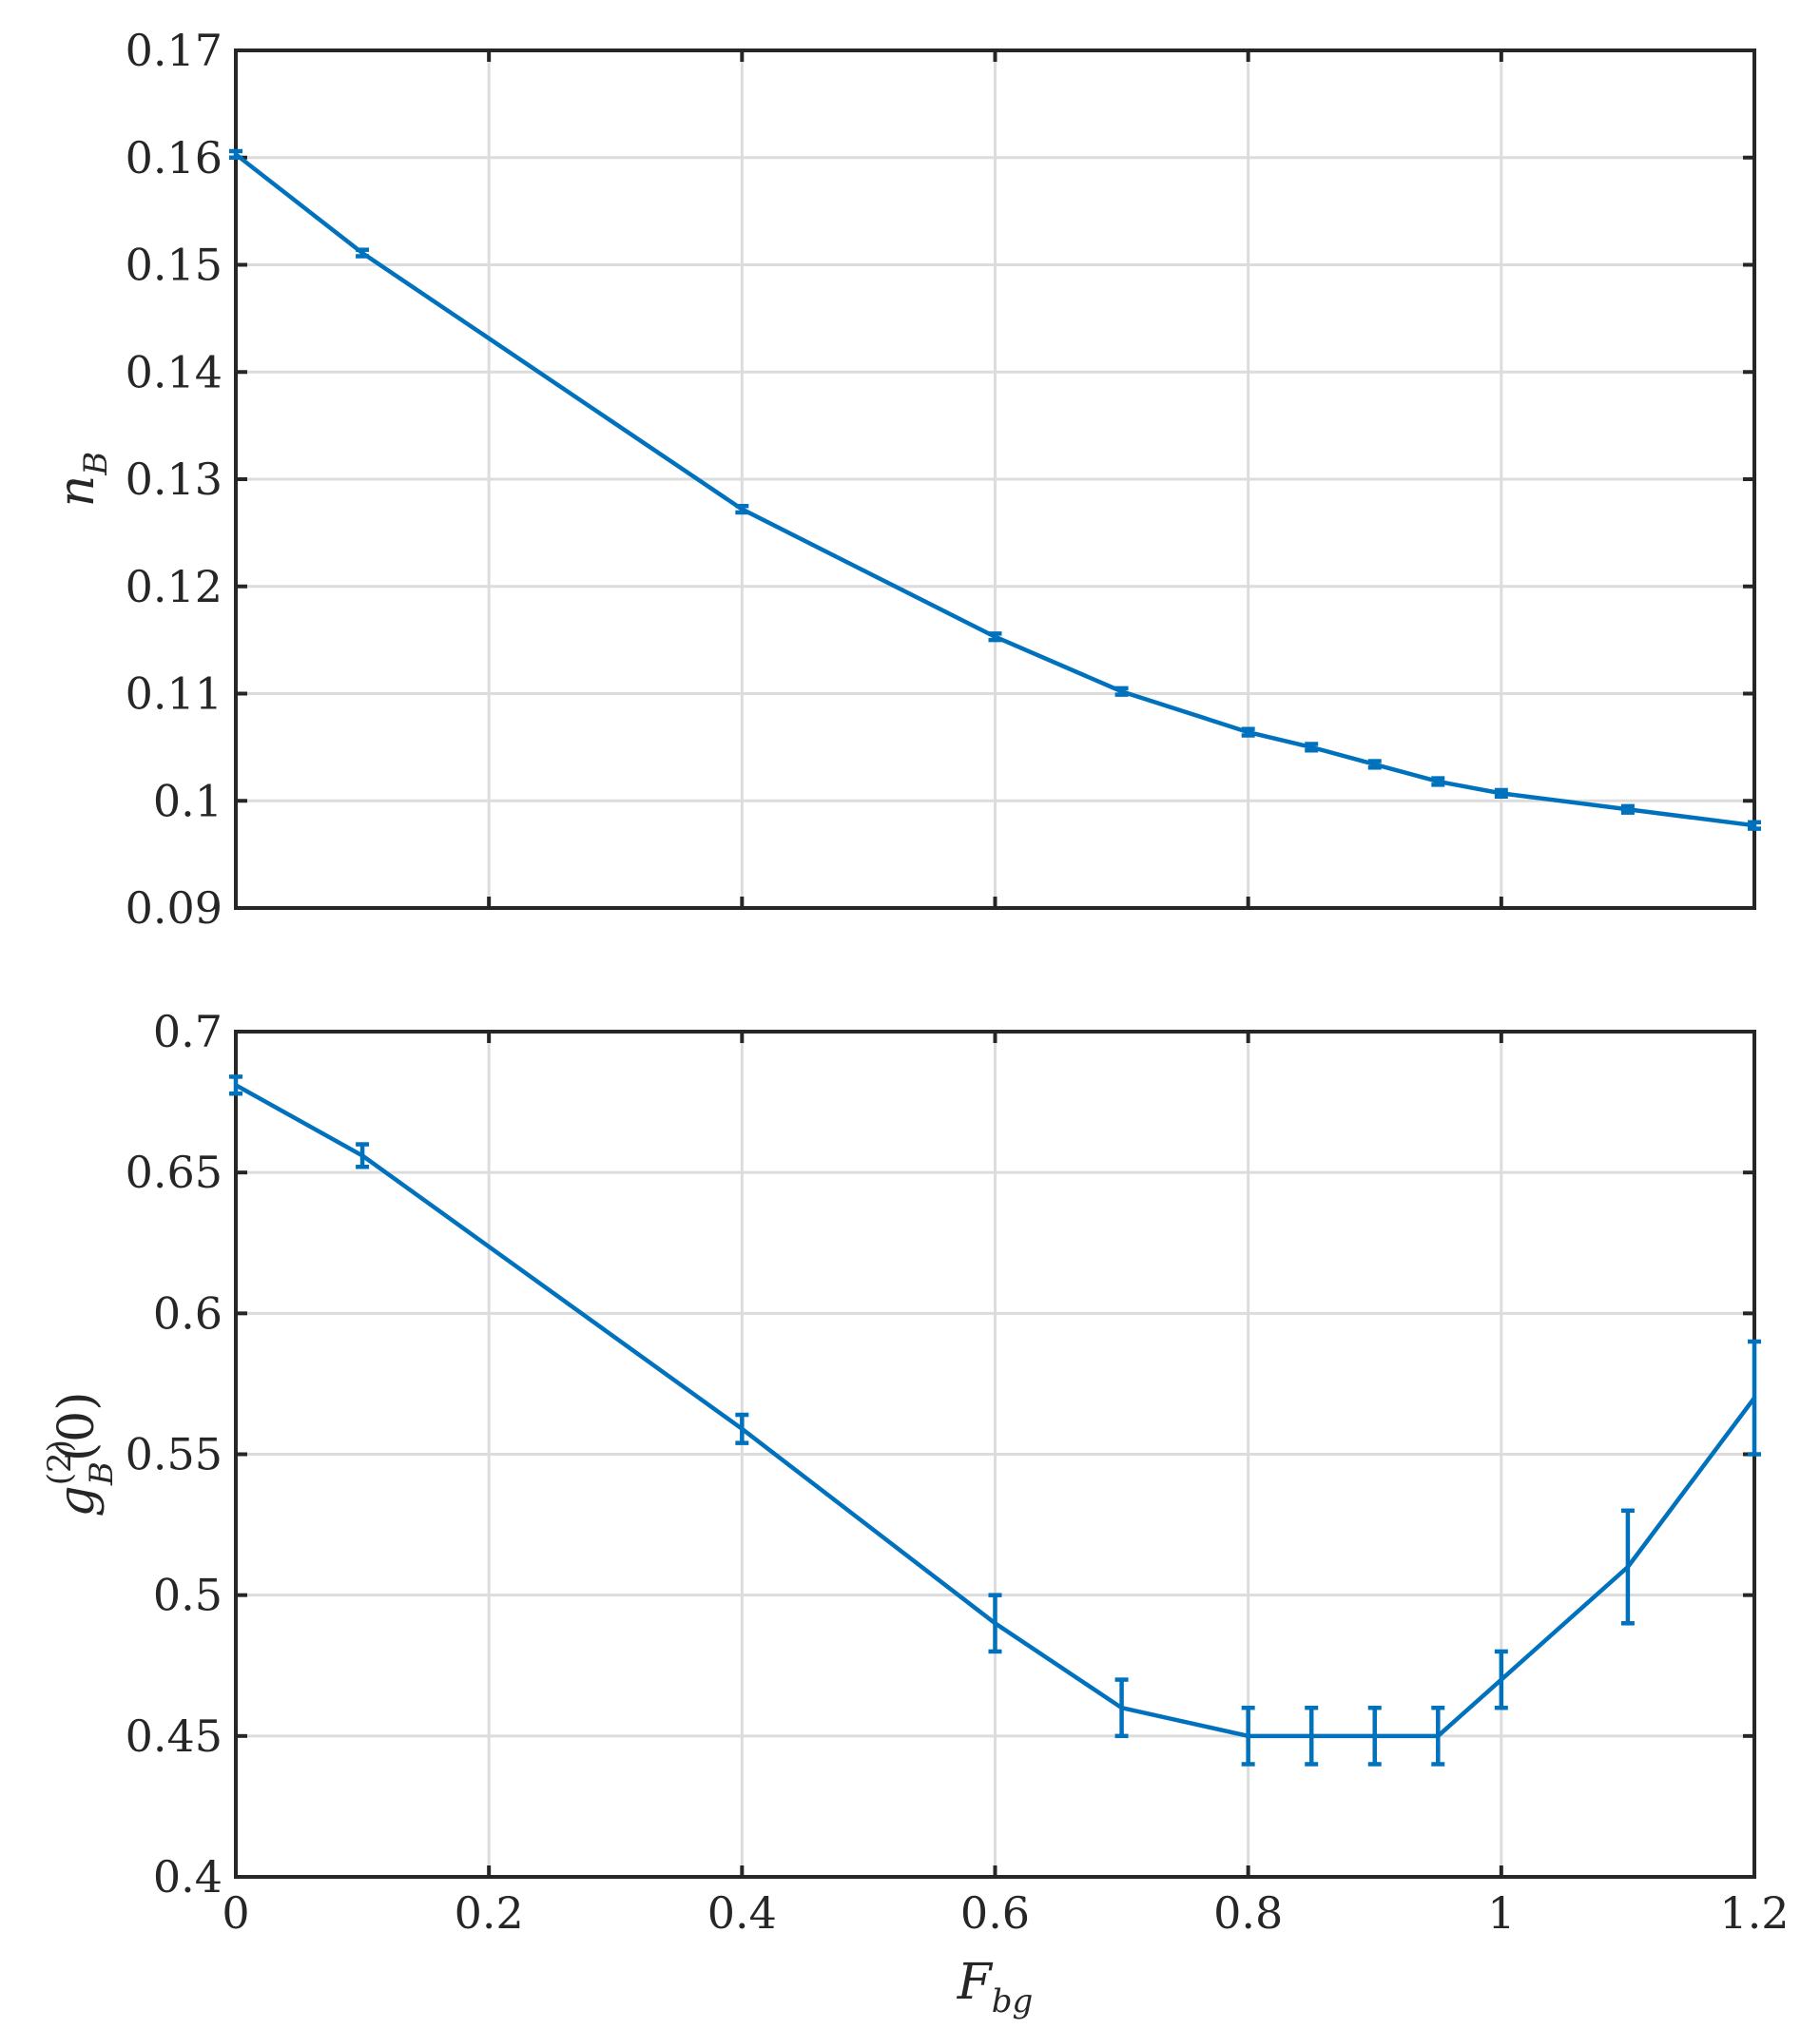  I want to click on g2-y-tick-label: 0.65, so click(175, 1172).